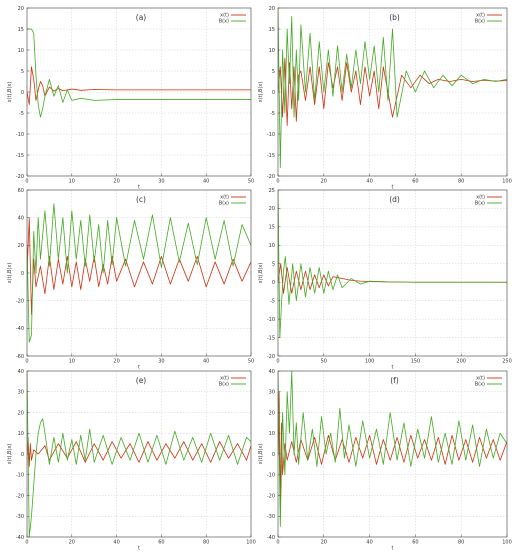  Describe the element at coordinates (20, 357) in the screenshot. I see `y-tick-label: -60` at that location.